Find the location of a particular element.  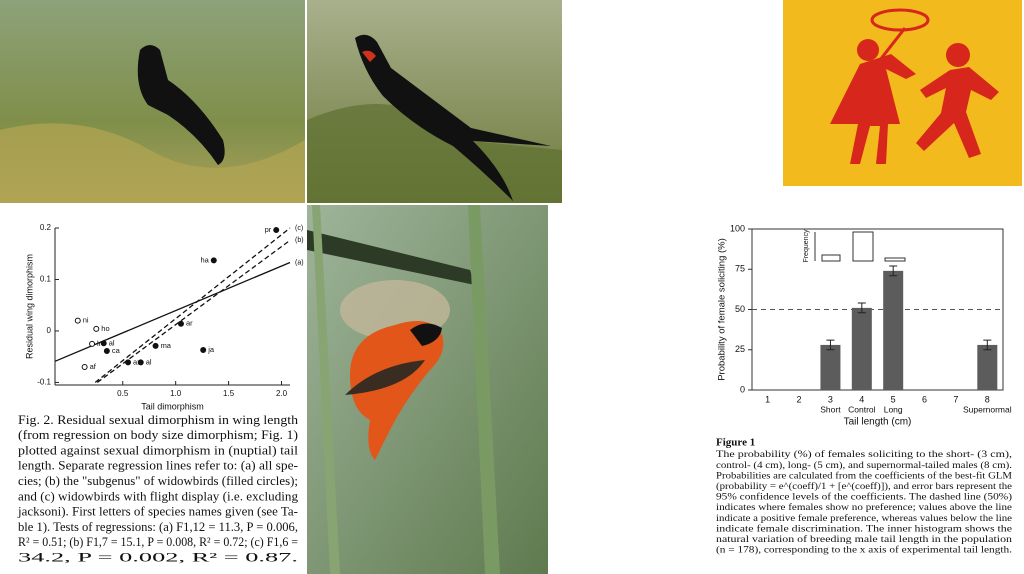

photo-widowbird-grass is located at coordinates (152, 101).